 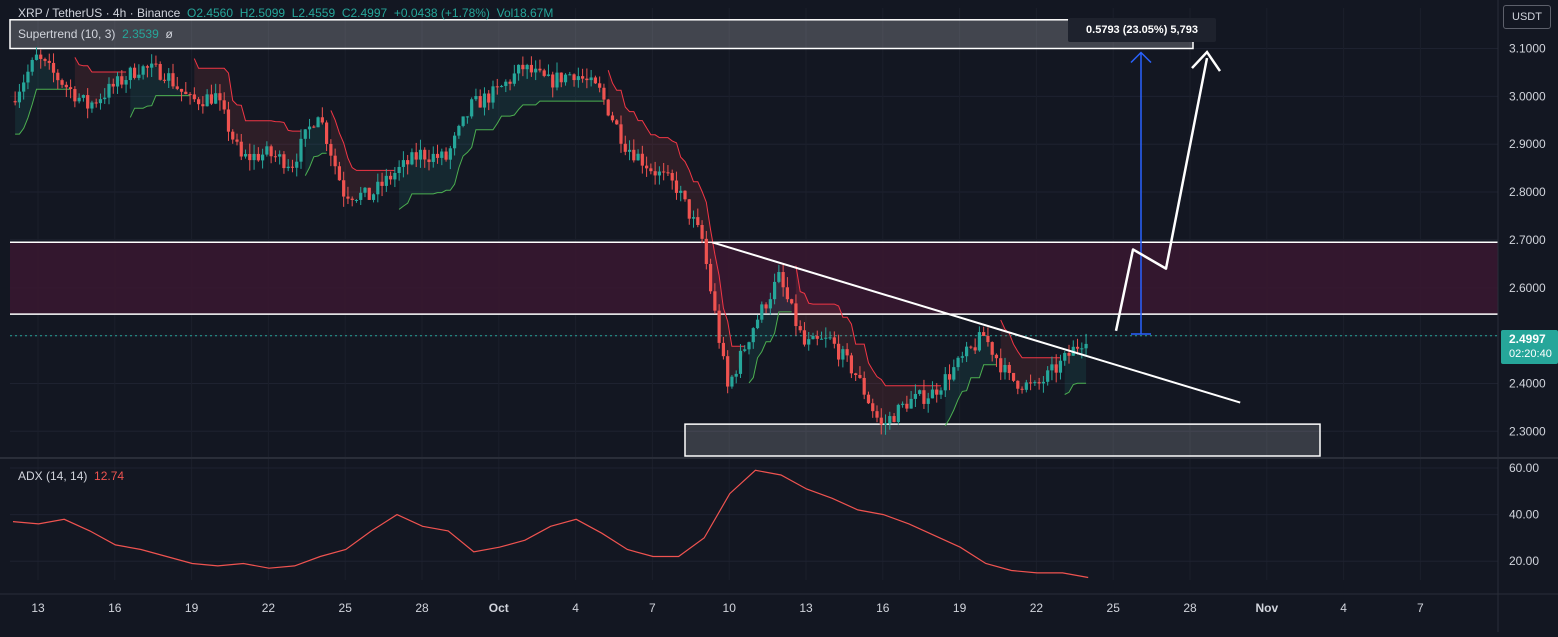 What do you see at coordinates (754, 278) in the screenshot?
I see `resistance-zone` at bounding box center [754, 278].